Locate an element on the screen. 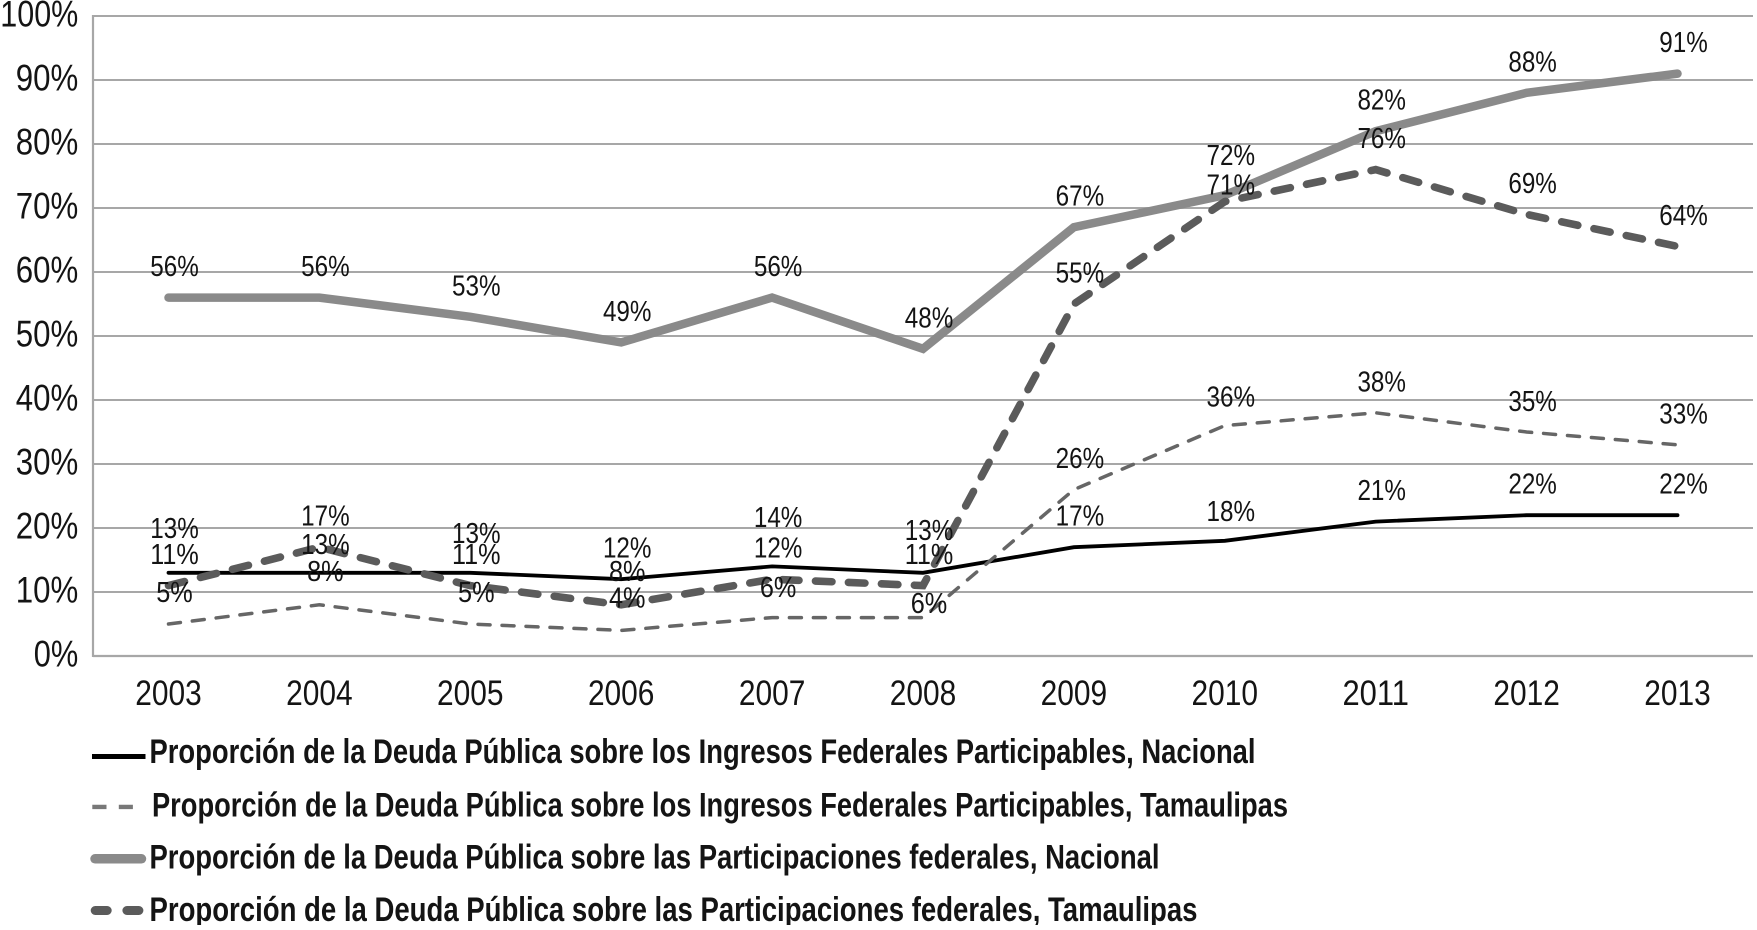 This screenshot has width=1757, height=930. svg-text: 2009 is located at coordinates (1074, 693).